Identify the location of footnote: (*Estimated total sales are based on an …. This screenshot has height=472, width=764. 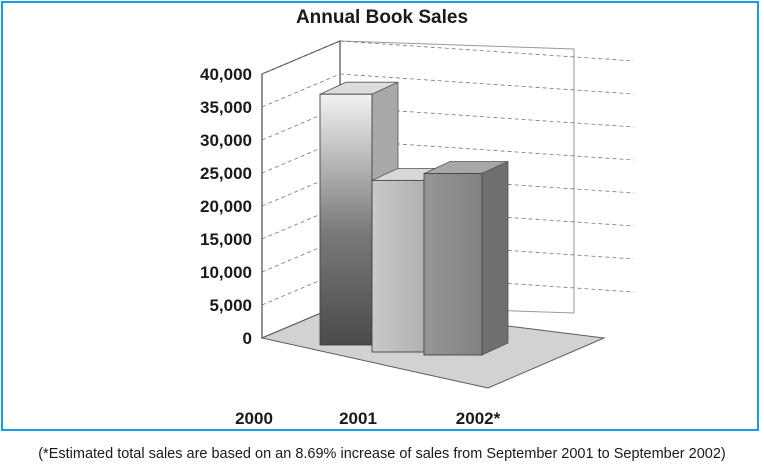
(382, 454).